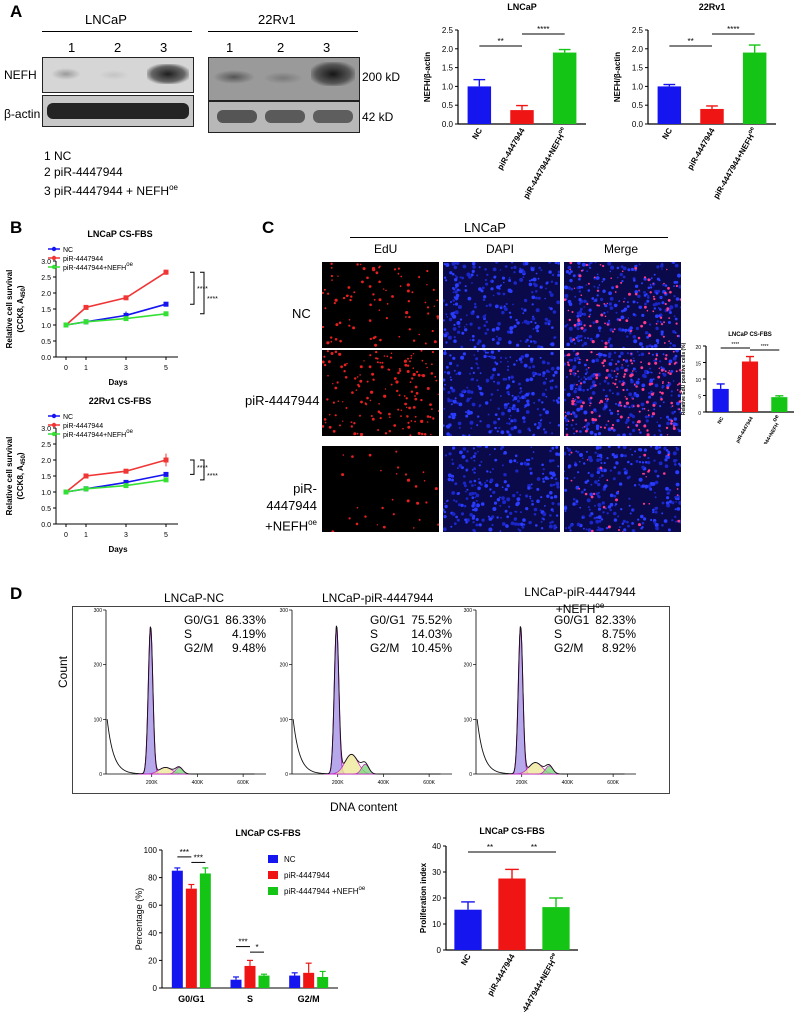 This screenshot has height=1012, width=803. What do you see at coordinates (766, 428) in the screenshot?
I see `x-tick-label-2: piR-4447944+NEFHoe` at bounding box center [766, 428].